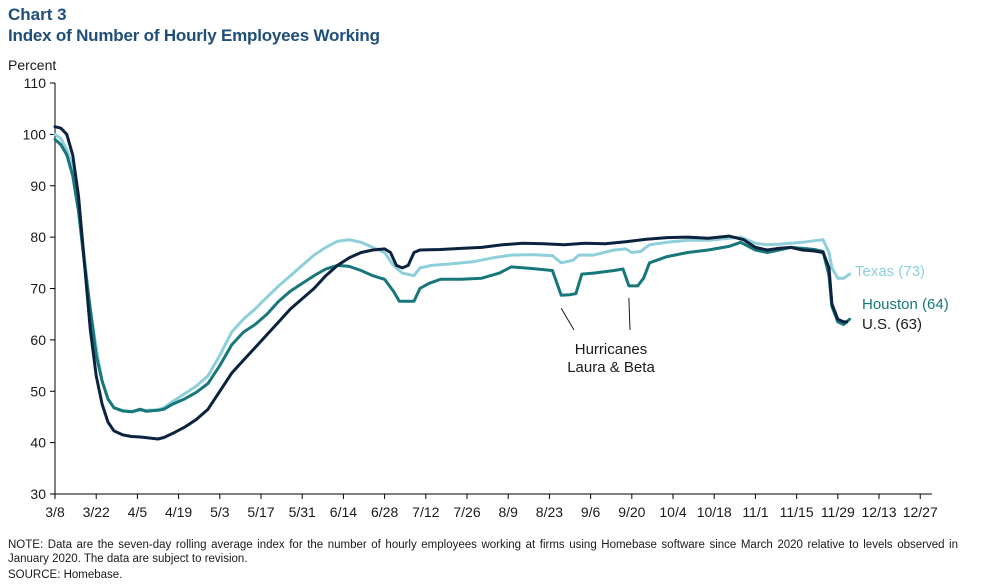 The width and height of the screenshot is (997, 588). What do you see at coordinates (260, 512) in the screenshot?
I see `x-tick-label: 5/17` at bounding box center [260, 512].